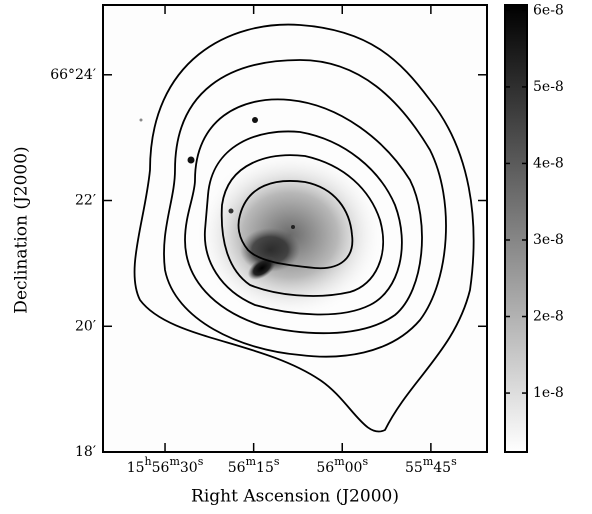  Describe the element at coordinates (270, 250) in the screenshot. I see `bright-region` at that location.